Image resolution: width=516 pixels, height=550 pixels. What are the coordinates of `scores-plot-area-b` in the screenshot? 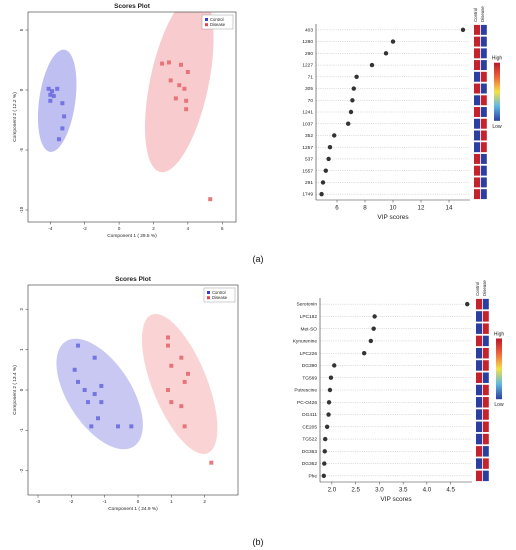 It's located at (137, 389).